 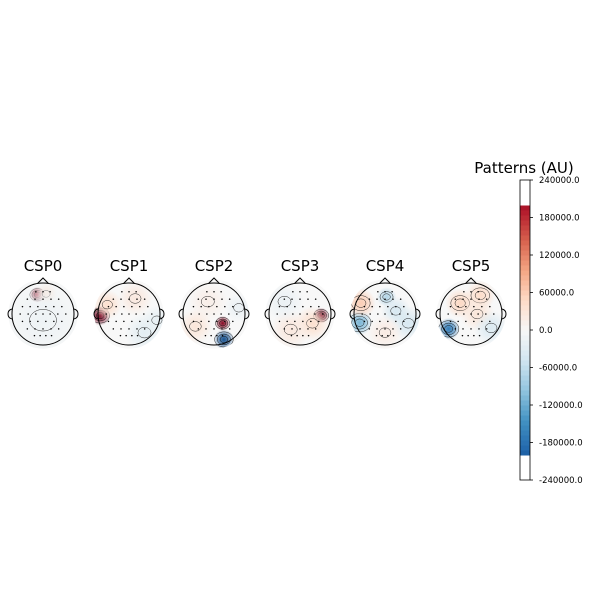 I want to click on topomap-title: CSP3, so click(x=300, y=266).